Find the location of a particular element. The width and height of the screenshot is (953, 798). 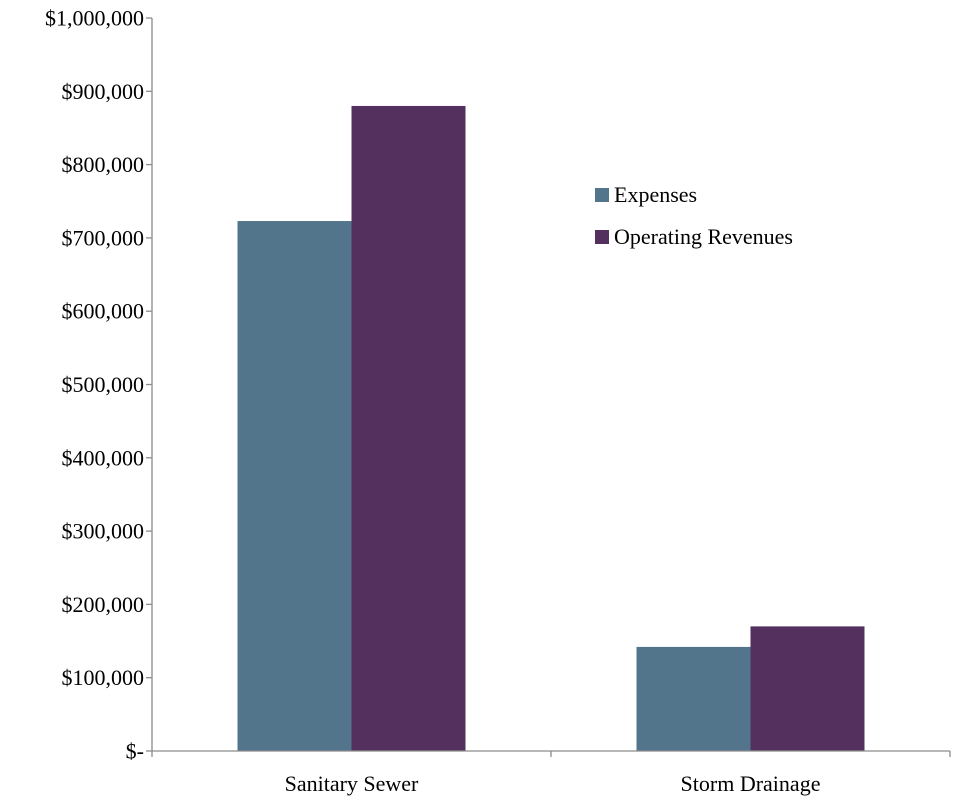

bar-expenses-storm-drainage is located at coordinates (693, 698).